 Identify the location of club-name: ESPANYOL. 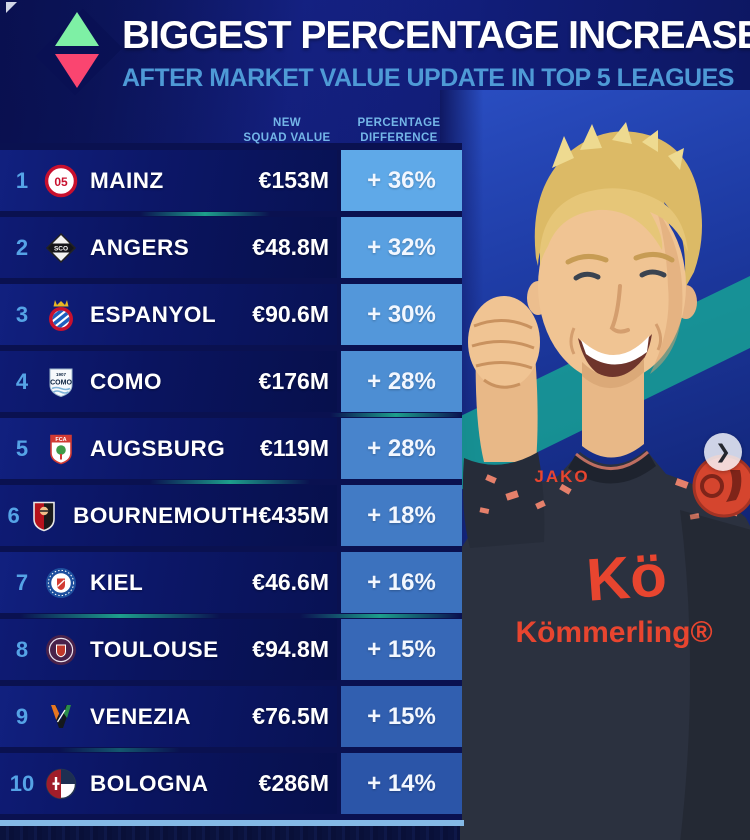
(153, 314).